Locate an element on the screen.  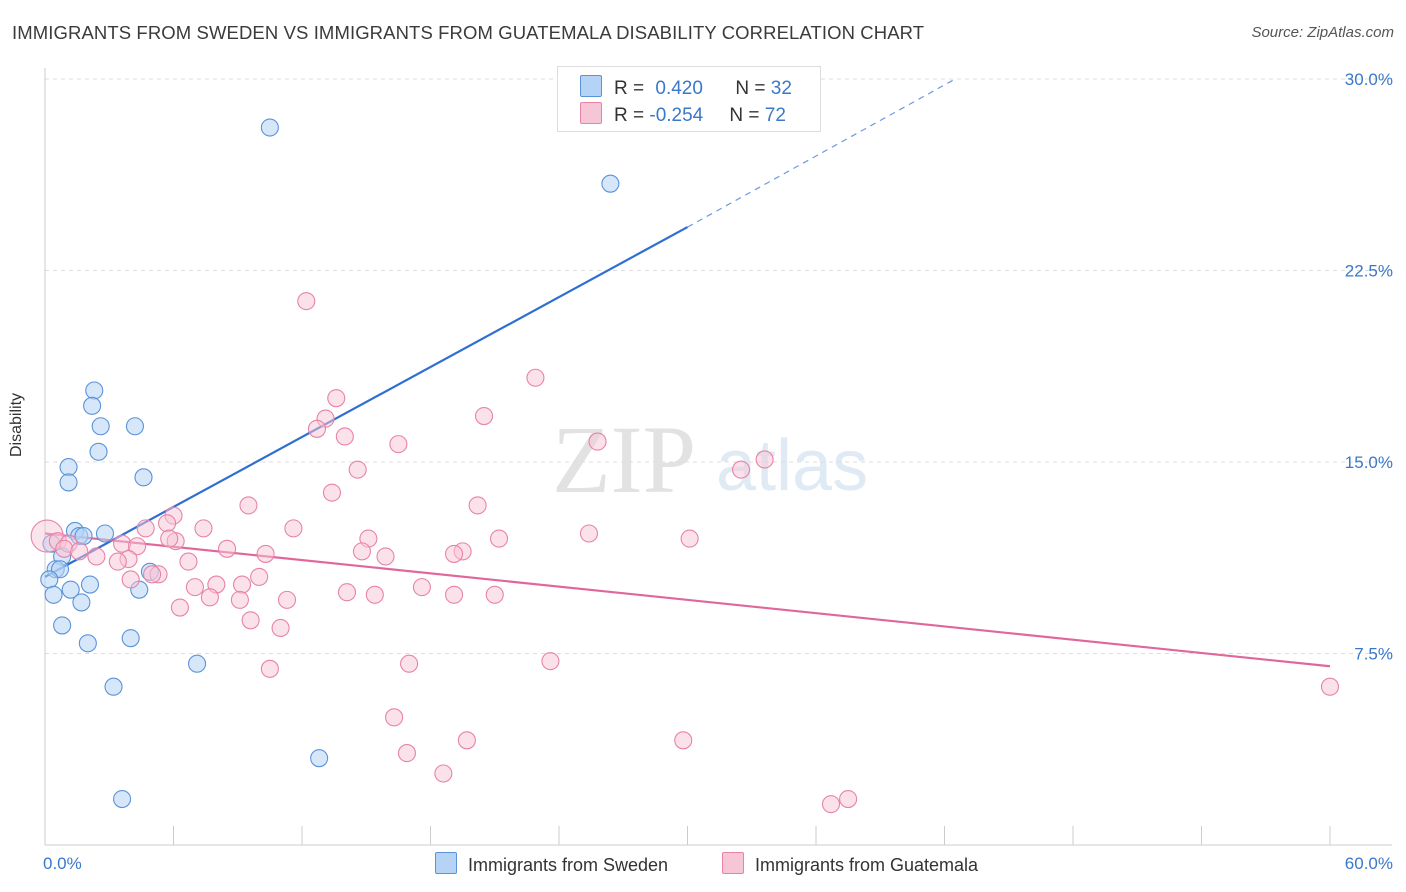
legend-n-value: 72 is located at coordinates (775, 115).